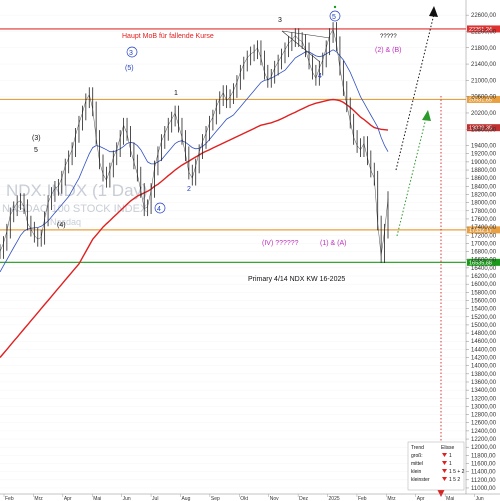  I want to click on haupt-annotation: Haupt MoB für fallende Kurse, so click(168, 36).